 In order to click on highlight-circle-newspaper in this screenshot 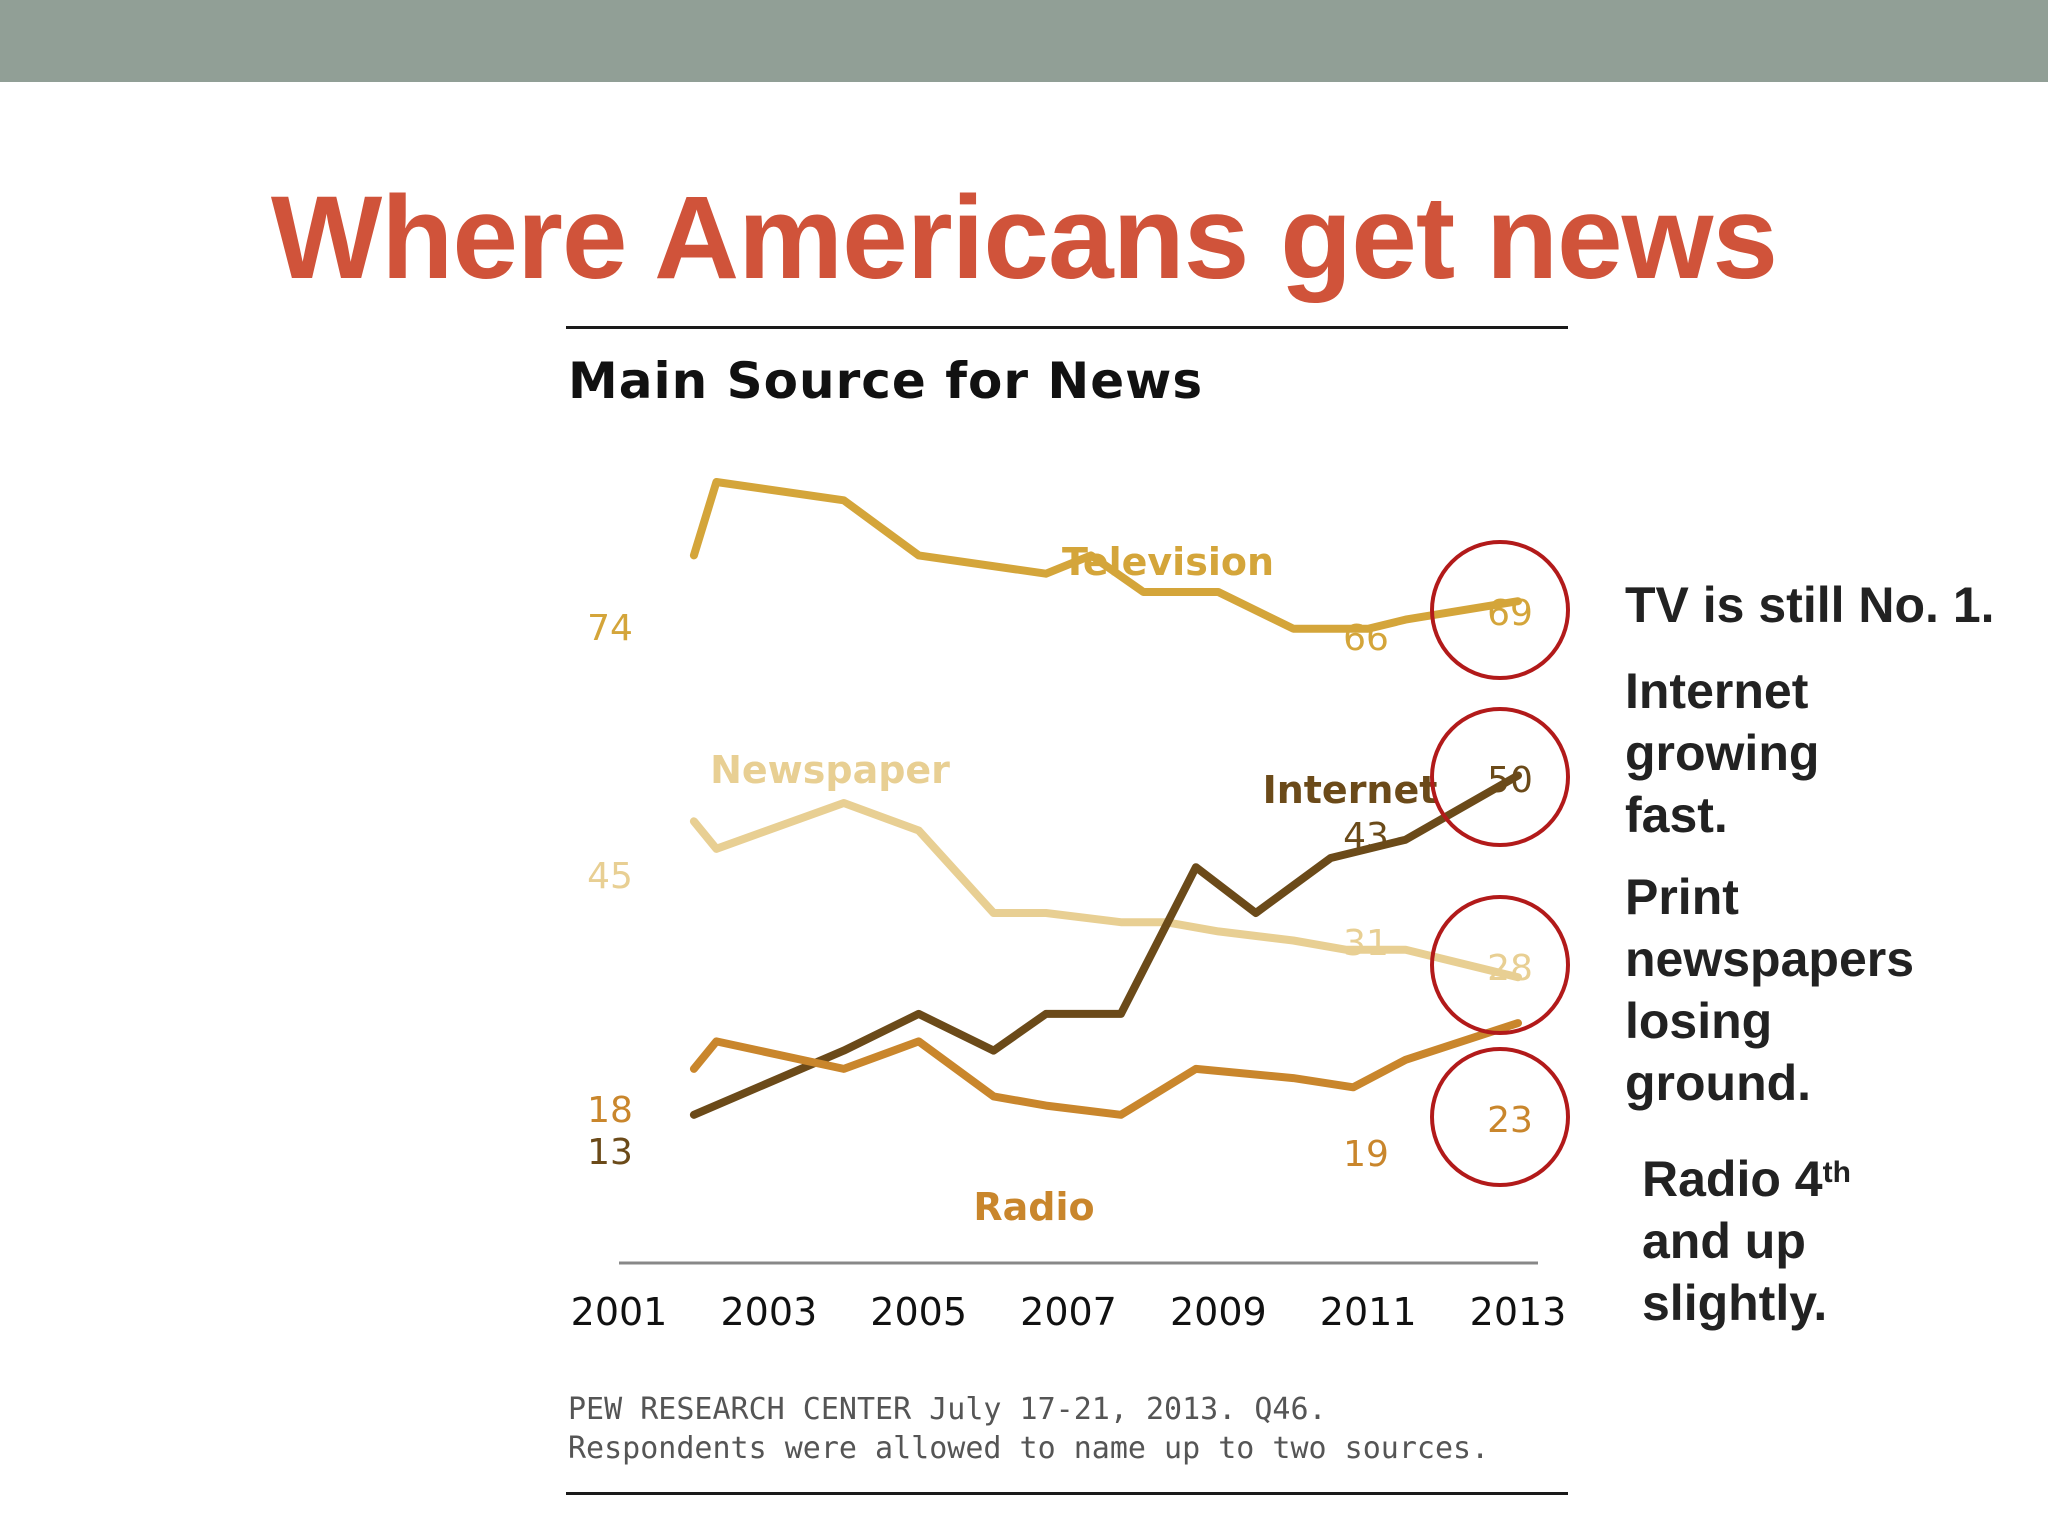, I will do `click(1500, 965)`.